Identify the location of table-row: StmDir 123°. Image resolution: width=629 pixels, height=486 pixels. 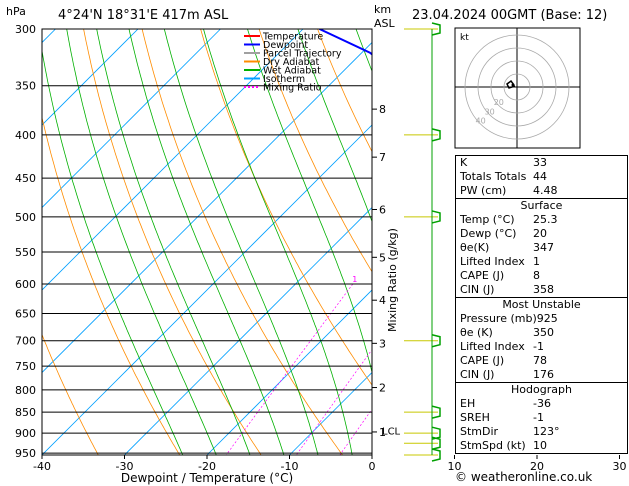
(510, 431).